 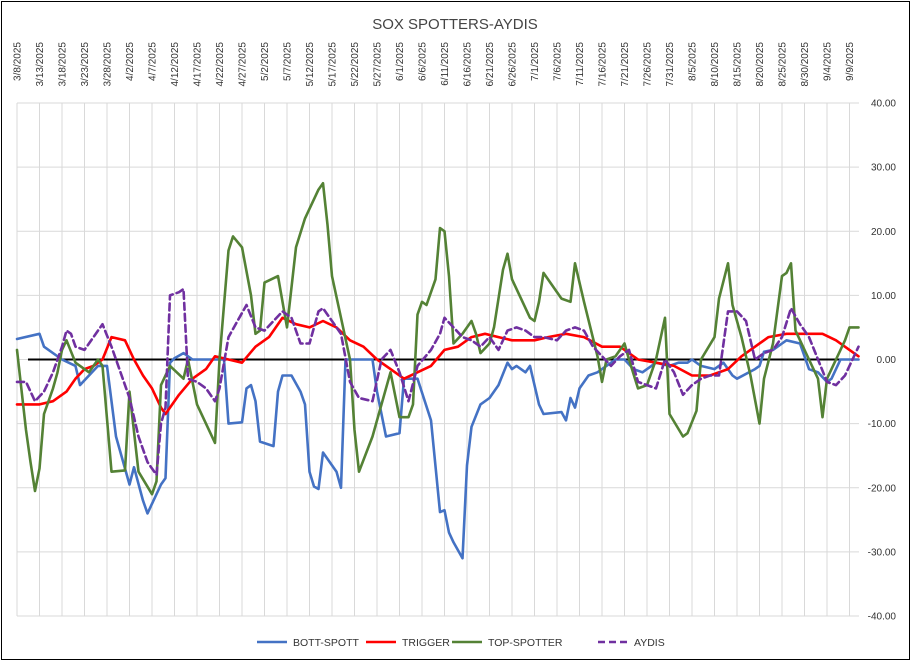 I want to click on x-tick-label: 5/22/2025, so click(x=355, y=64).